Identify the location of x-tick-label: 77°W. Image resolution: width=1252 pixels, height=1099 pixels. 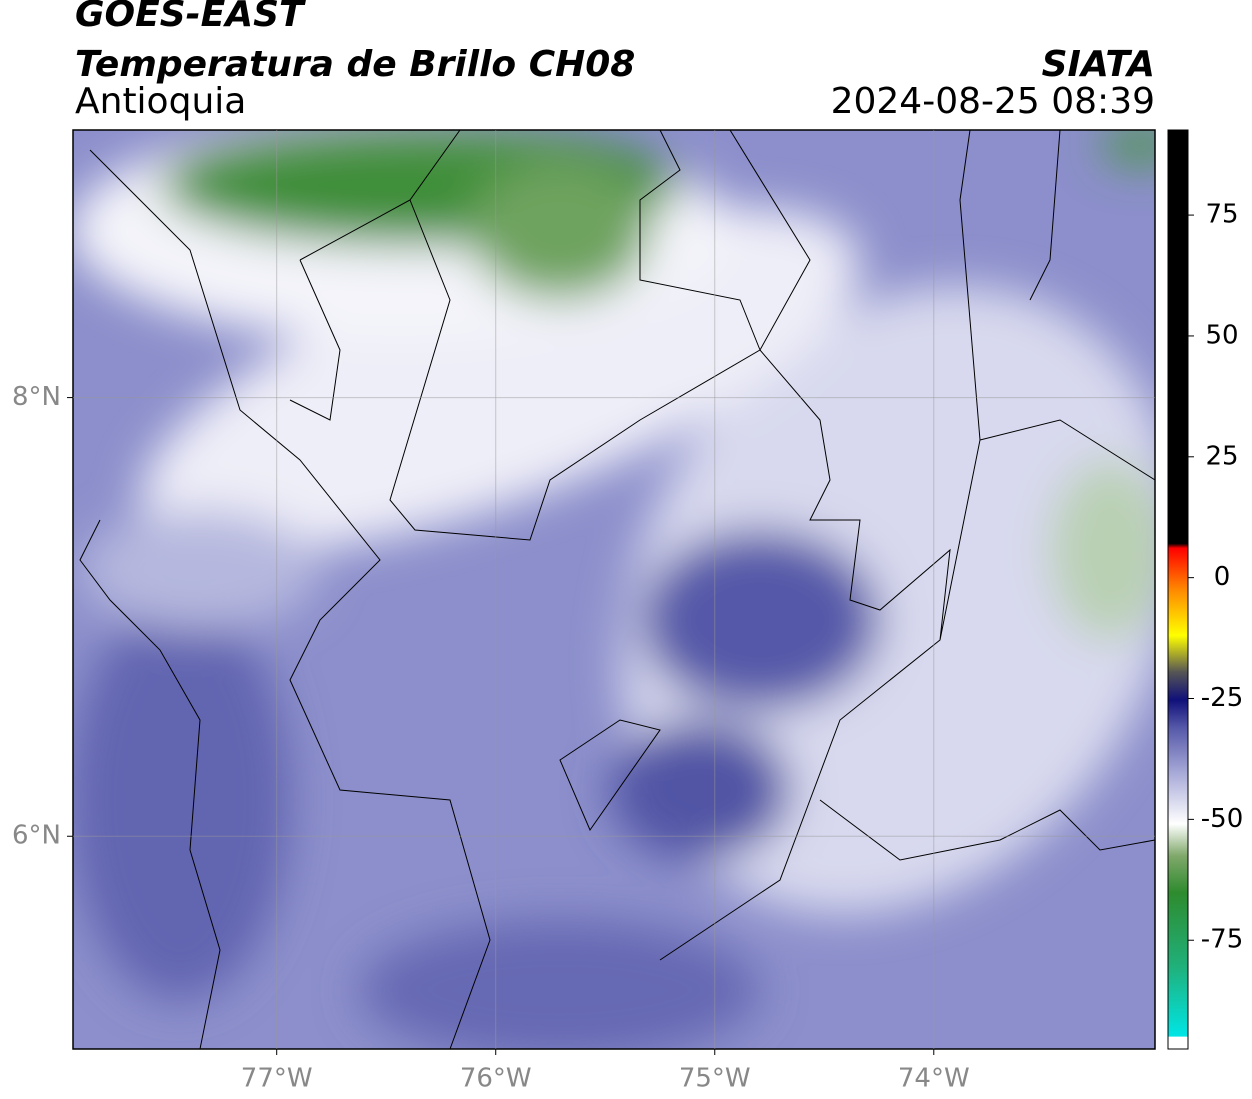
(277, 1079).